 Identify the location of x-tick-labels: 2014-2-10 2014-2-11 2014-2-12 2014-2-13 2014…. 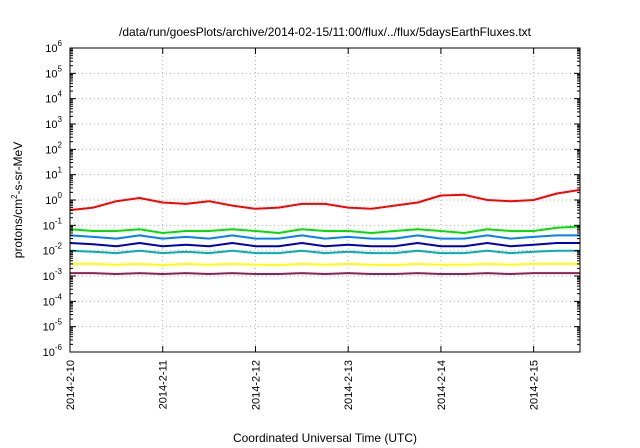
(303, 385).